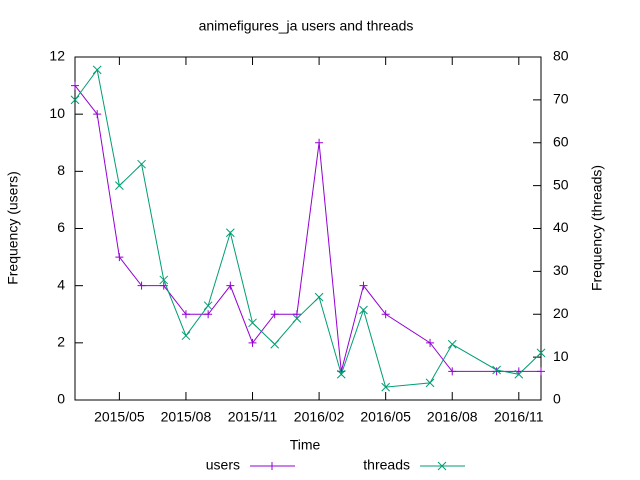 The image size is (640, 480). What do you see at coordinates (561, 99) in the screenshot?
I see `y2-tick-label: 70` at bounding box center [561, 99].